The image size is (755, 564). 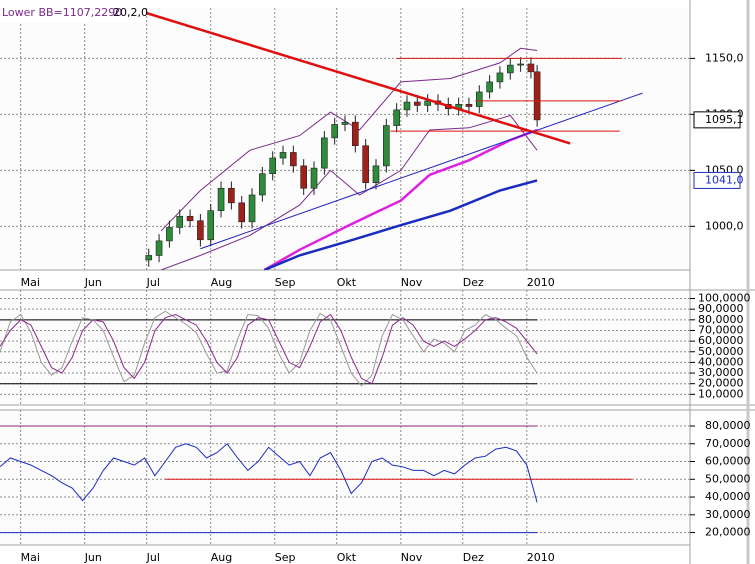 I want to click on indicator-params: 20,2,0, so click(x=130, y=12).